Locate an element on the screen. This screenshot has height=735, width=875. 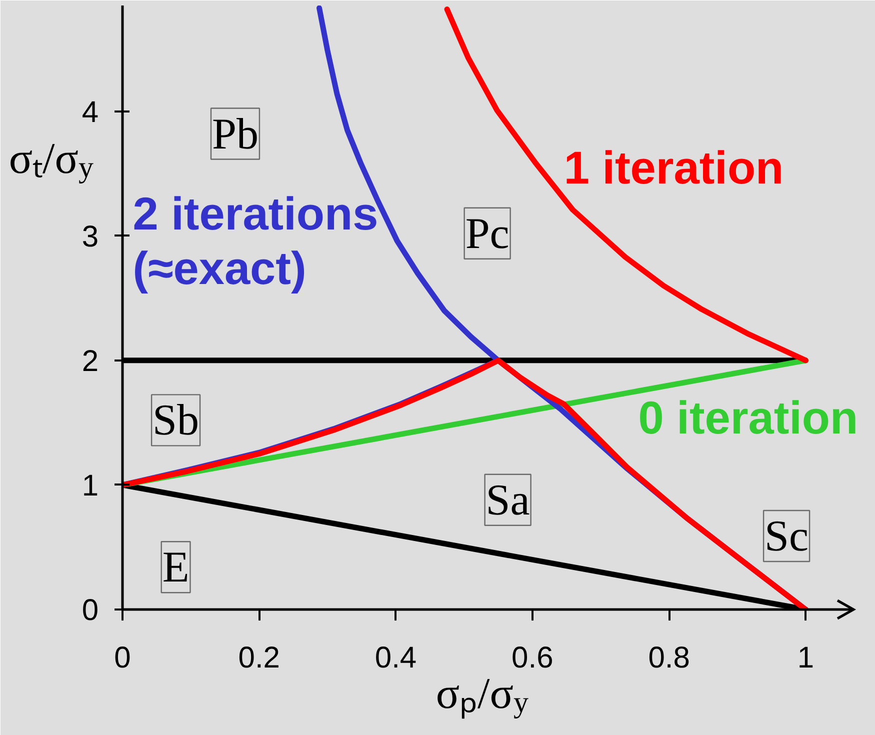
annotation: Sa is located at coordinates (508, 499).